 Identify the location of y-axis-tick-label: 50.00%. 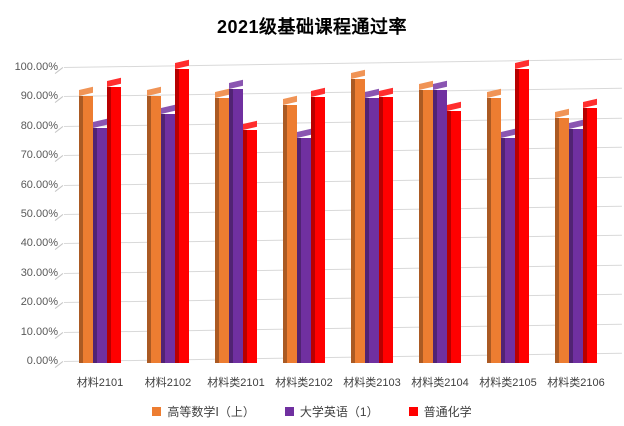
(39, 214).